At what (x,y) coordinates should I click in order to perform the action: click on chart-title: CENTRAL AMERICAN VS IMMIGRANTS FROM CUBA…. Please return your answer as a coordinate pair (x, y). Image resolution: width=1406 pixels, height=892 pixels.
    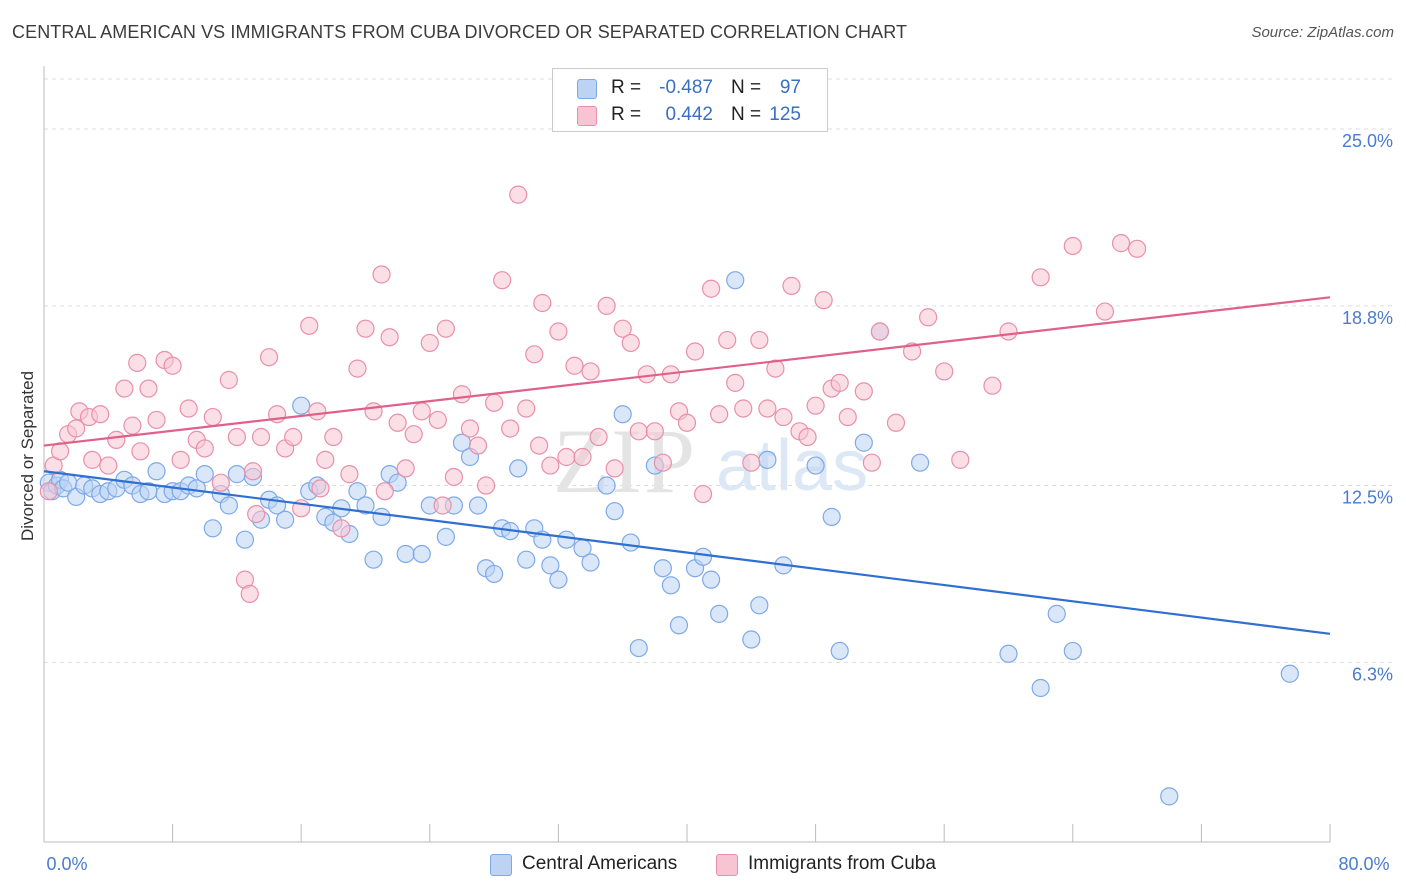
    Looking at the image, I should click on (460, 32).